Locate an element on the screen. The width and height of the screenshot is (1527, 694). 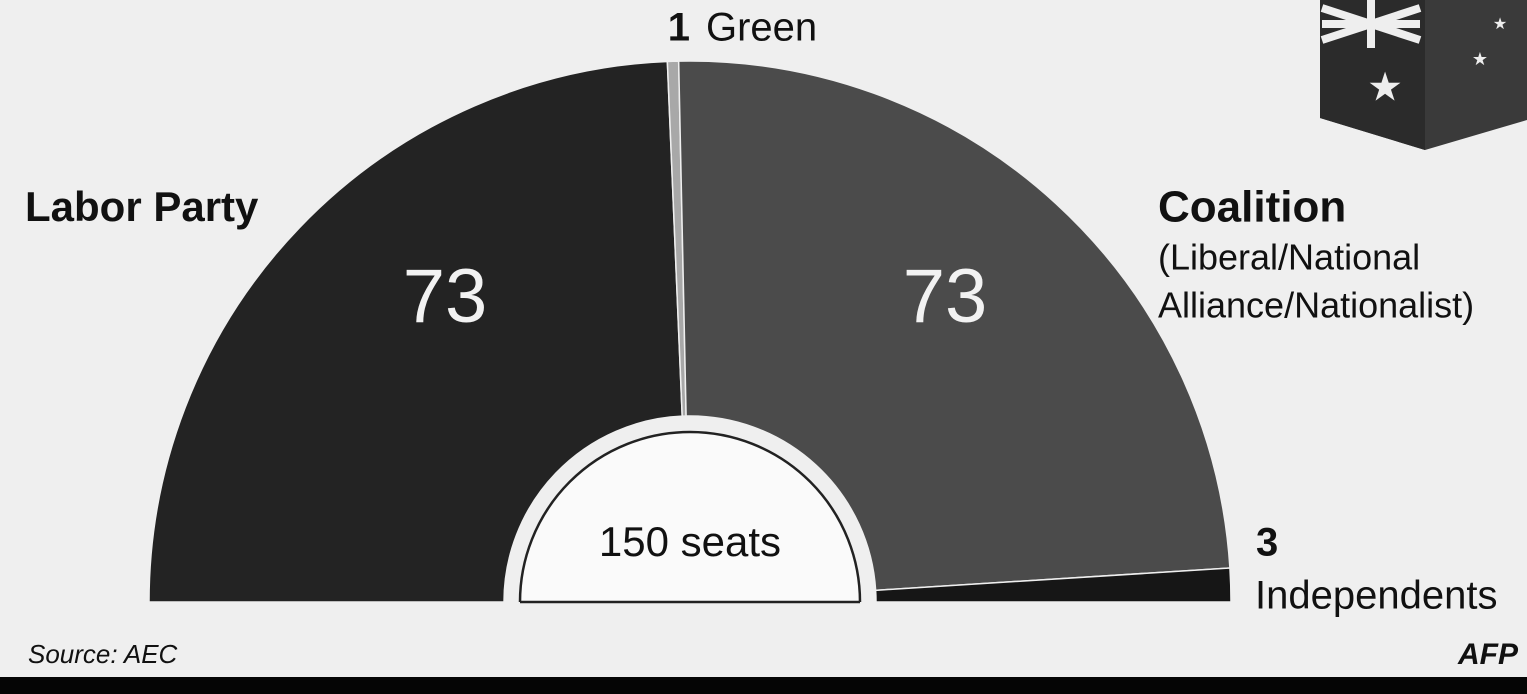
segment-label: Labor Party is located at coordinates (142, 206).